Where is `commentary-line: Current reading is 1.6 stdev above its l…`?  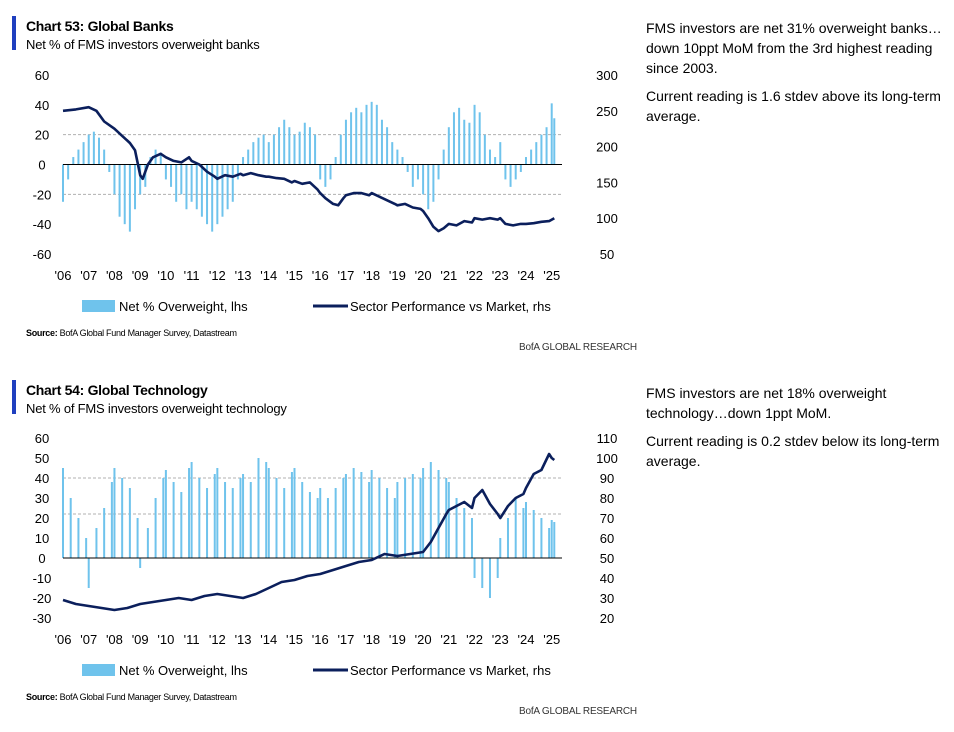 commentary-line: Current reading is 1.6 stdev above its l… is located at coordinates (793, 106).